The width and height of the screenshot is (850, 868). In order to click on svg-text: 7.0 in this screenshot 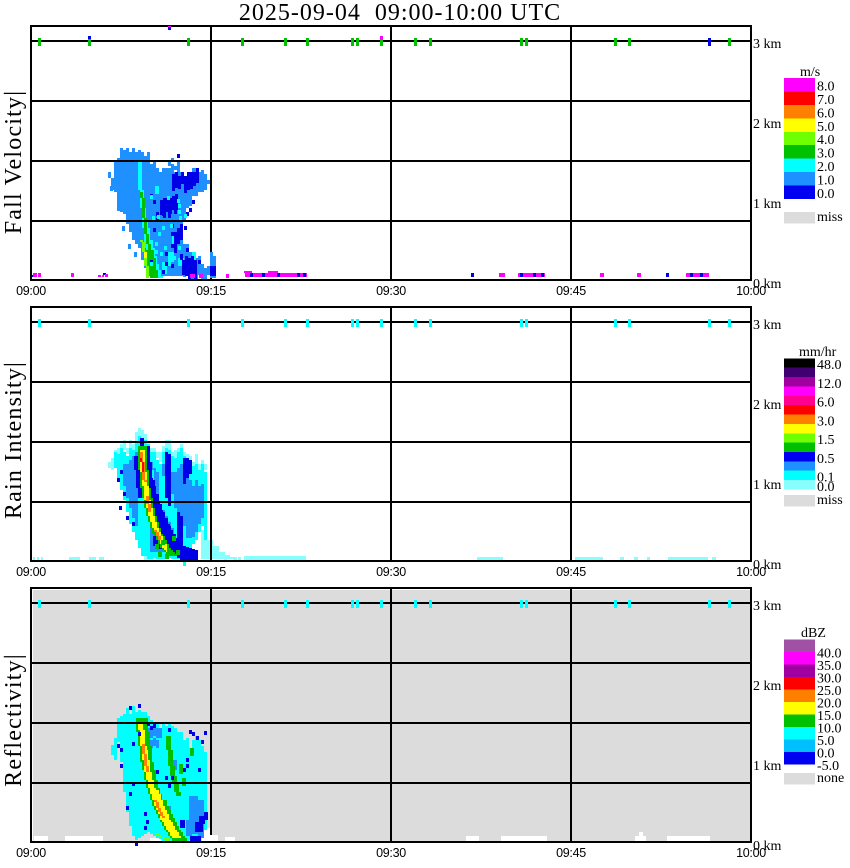, I will do `click(826, 100)`.